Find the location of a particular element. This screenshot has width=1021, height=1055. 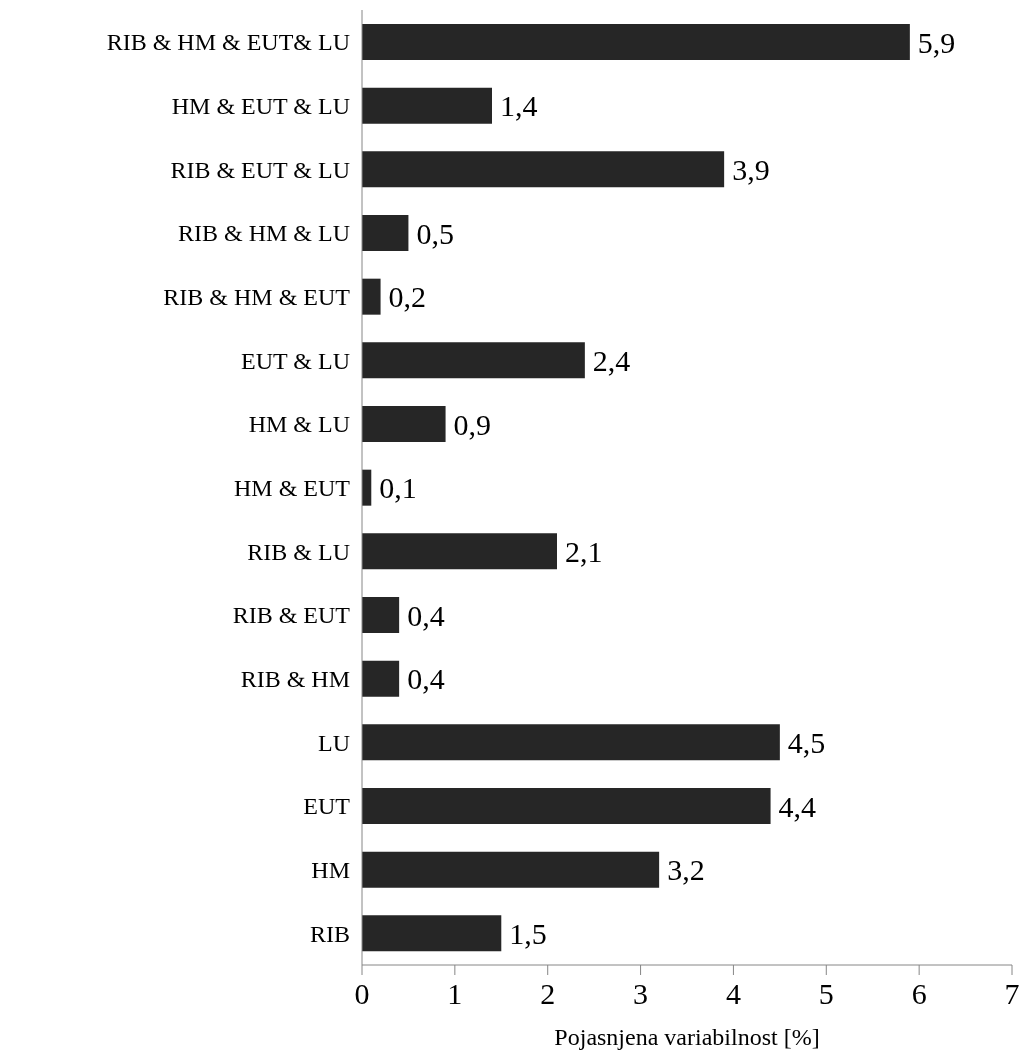

x-tick-label: 5 is located at coordinates (826, 994).